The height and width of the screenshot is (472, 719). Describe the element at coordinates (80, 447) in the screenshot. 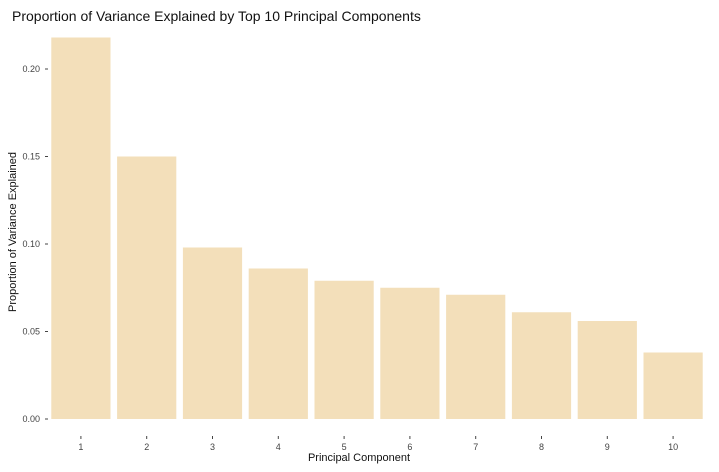

I see `x-tick-label-1: 1` at that location.